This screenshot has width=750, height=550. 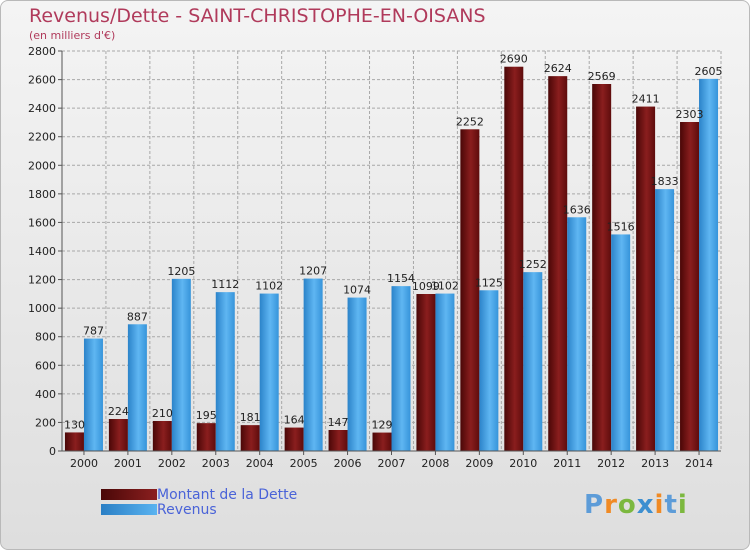 What do you see at coordinates (646, 99) in the screenshot?
I see `data-label: 2411` at bounding box center [646, 99].